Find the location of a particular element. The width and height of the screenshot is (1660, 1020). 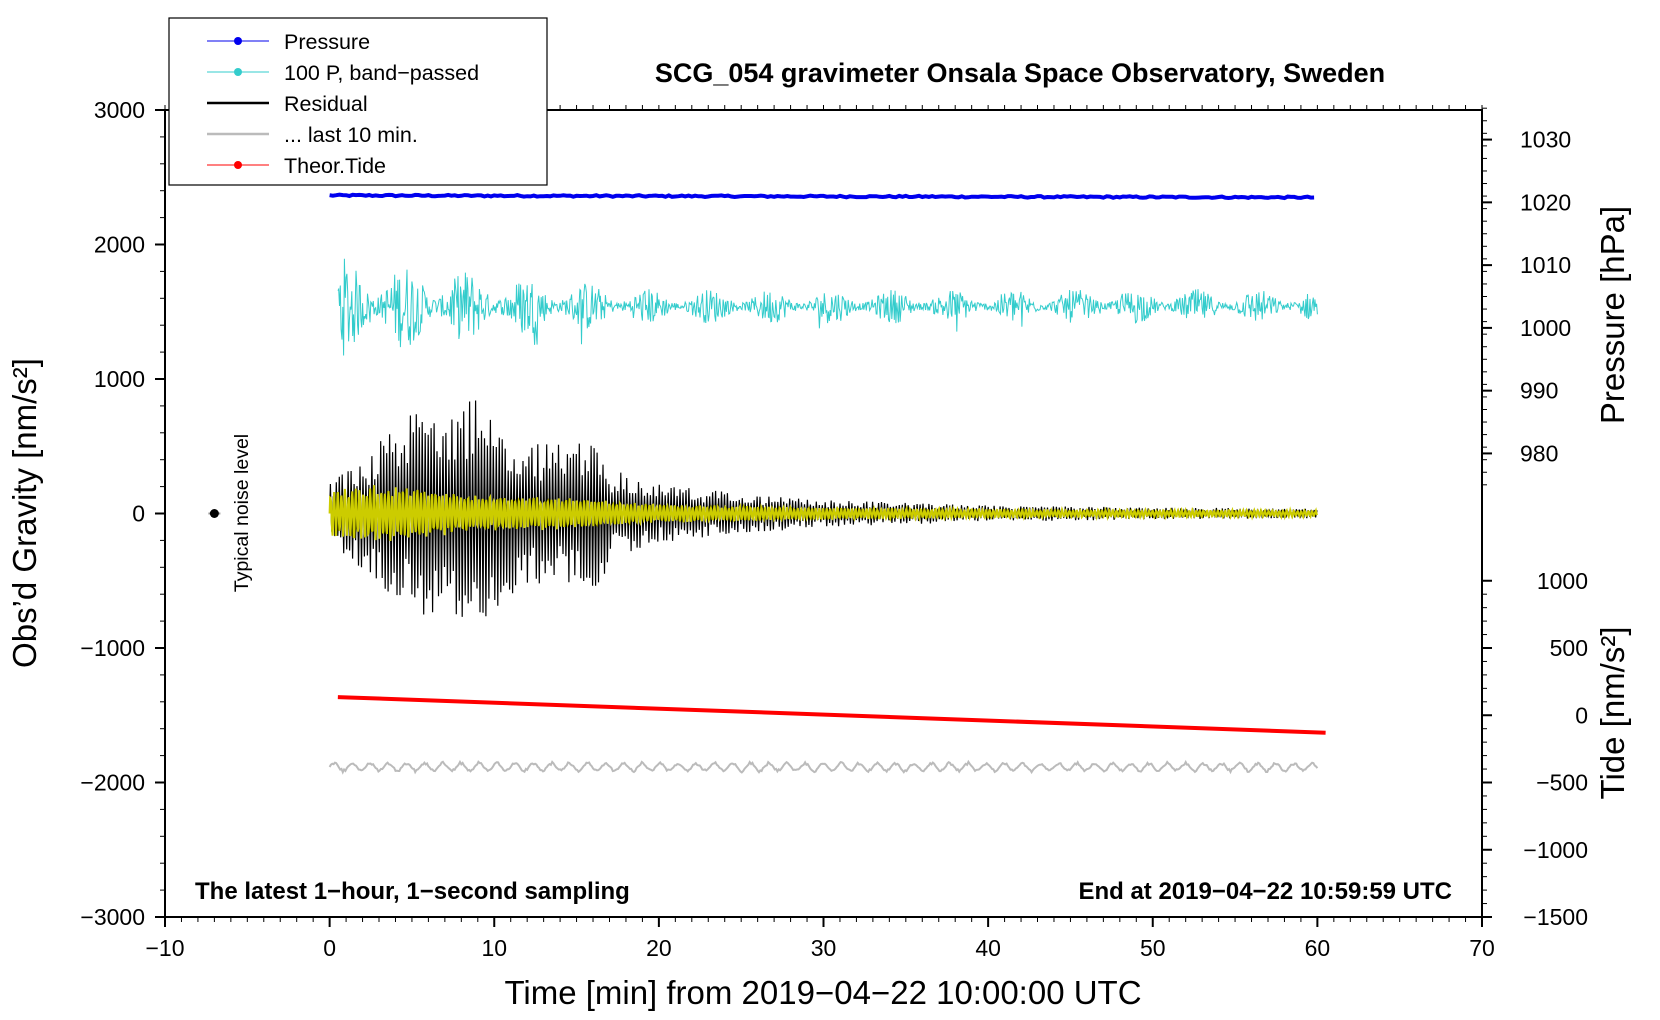

pressure-tick-label: 990 is located at coordinates (1539, 391).